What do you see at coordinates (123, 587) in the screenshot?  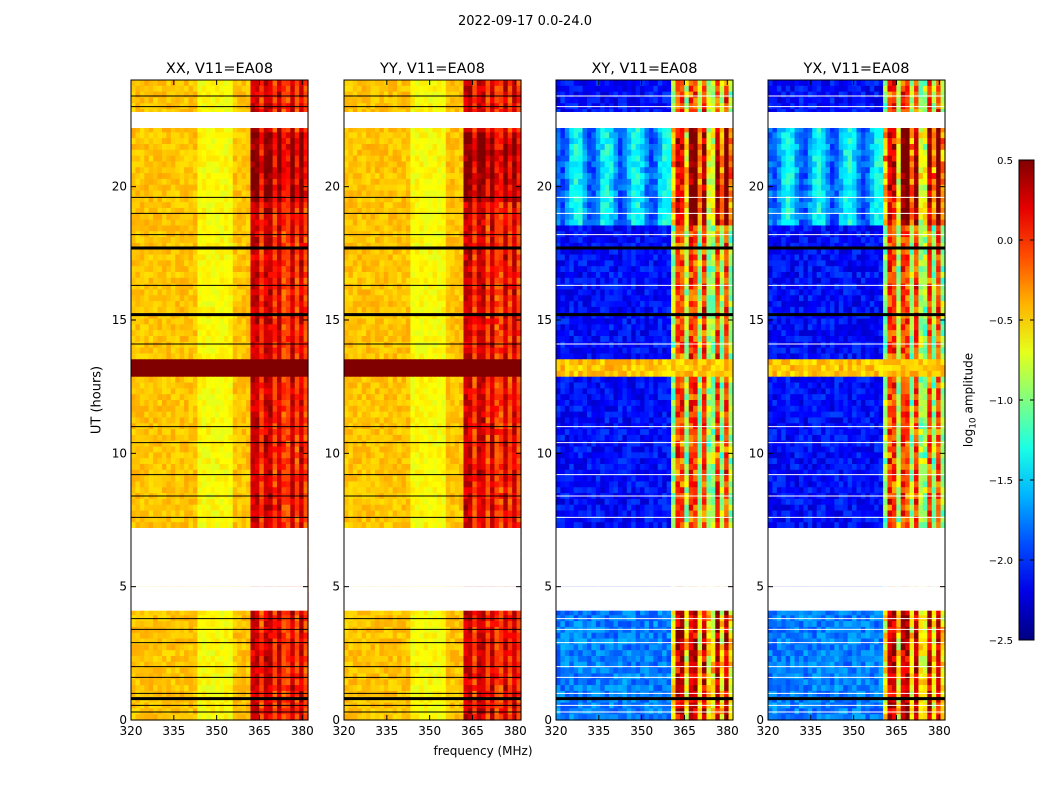 I see `y-tick-label: 5` at bounding box center [123, 587].